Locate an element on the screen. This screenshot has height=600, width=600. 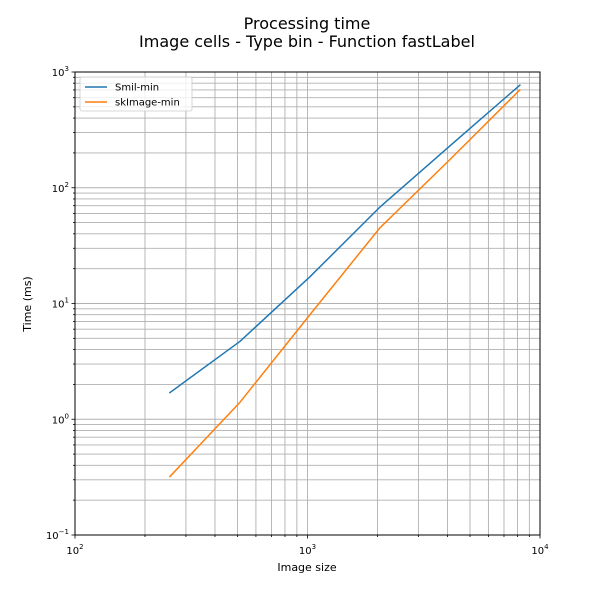
x-tick-label: 10³ is located at coordinates (307, 550).